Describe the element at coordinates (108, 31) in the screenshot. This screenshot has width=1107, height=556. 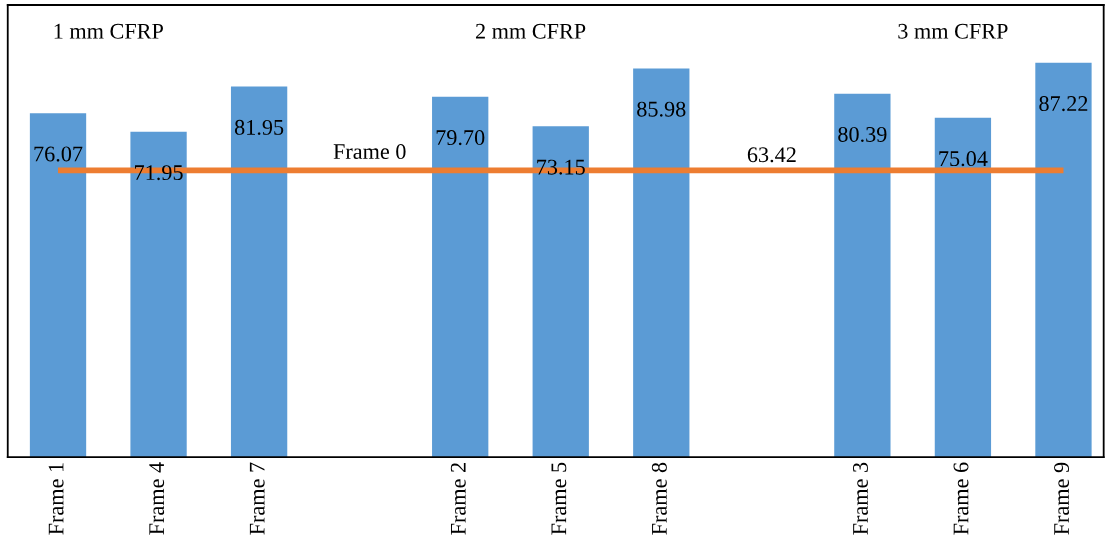
I see `annotation: 1 mm CFRP` at that location.